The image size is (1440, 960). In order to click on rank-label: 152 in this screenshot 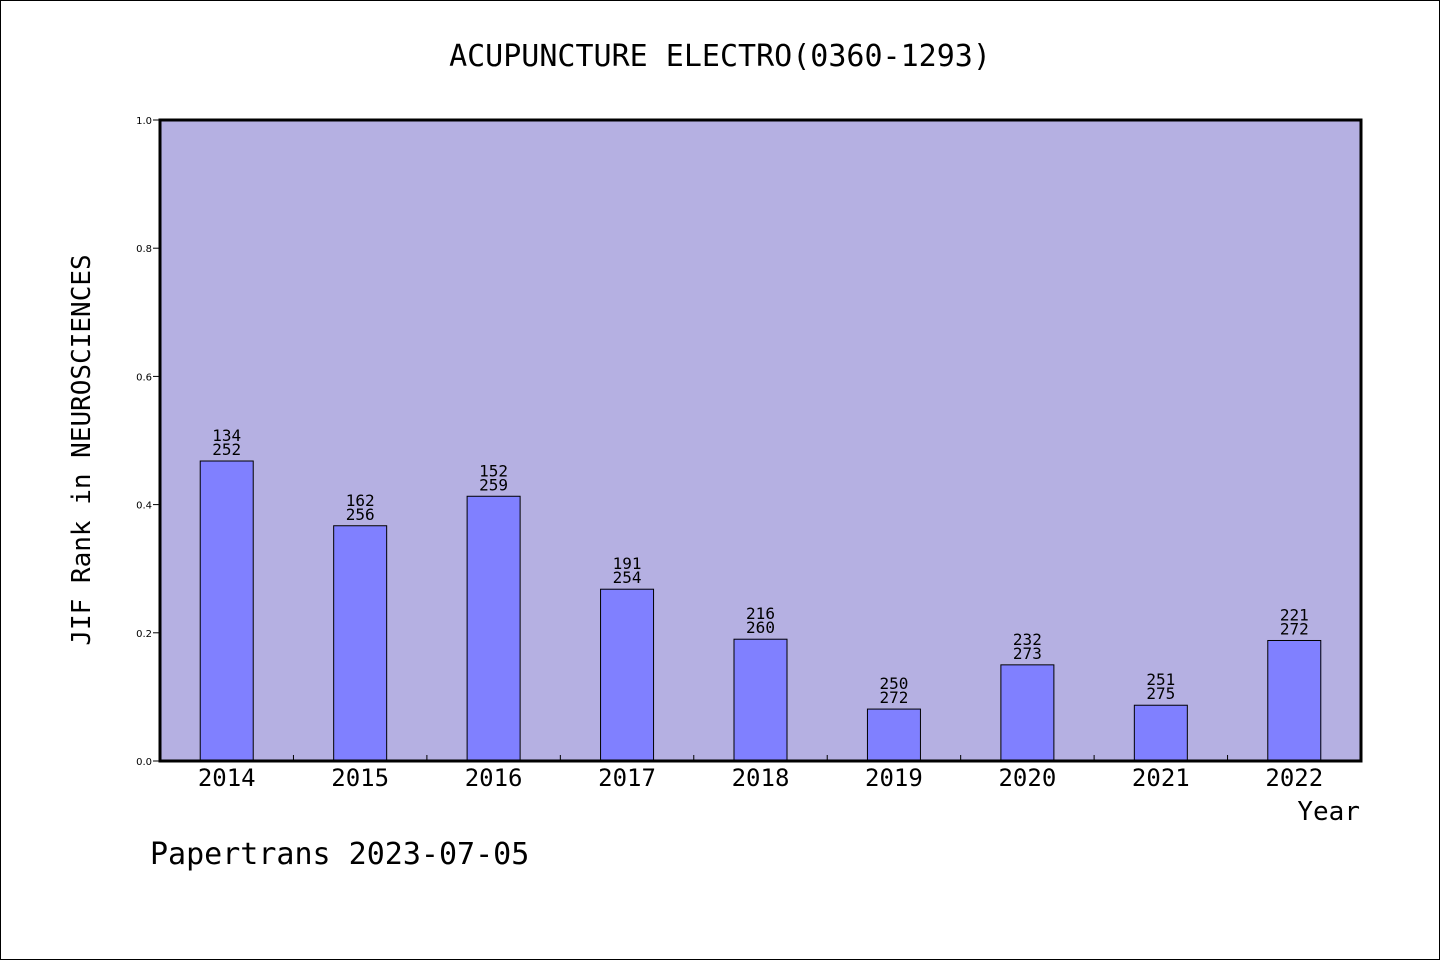, I will do `click(493, 470)`.